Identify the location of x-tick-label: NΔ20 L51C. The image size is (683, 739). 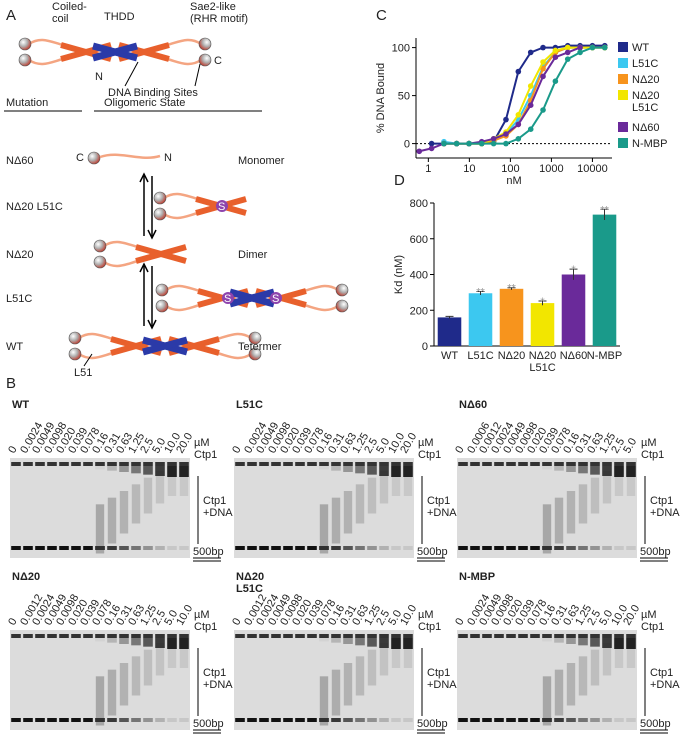
(543, 362).